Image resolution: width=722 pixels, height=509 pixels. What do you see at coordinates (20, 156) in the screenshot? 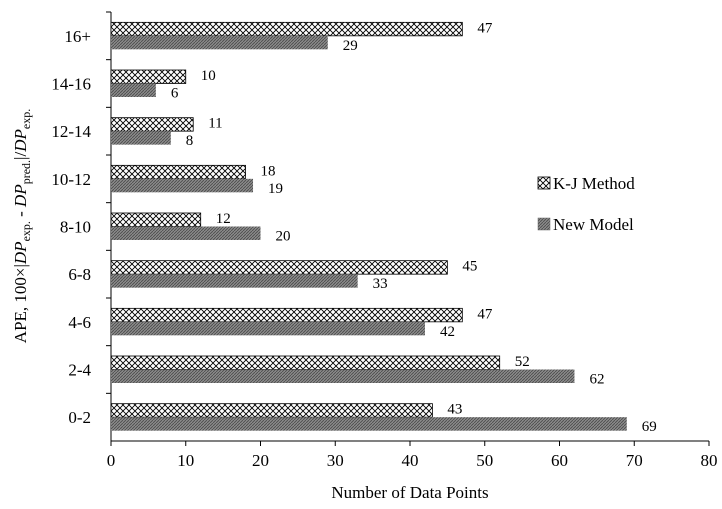
I see `y-axis-title-bar: |/` at bounding box center [20, 156].